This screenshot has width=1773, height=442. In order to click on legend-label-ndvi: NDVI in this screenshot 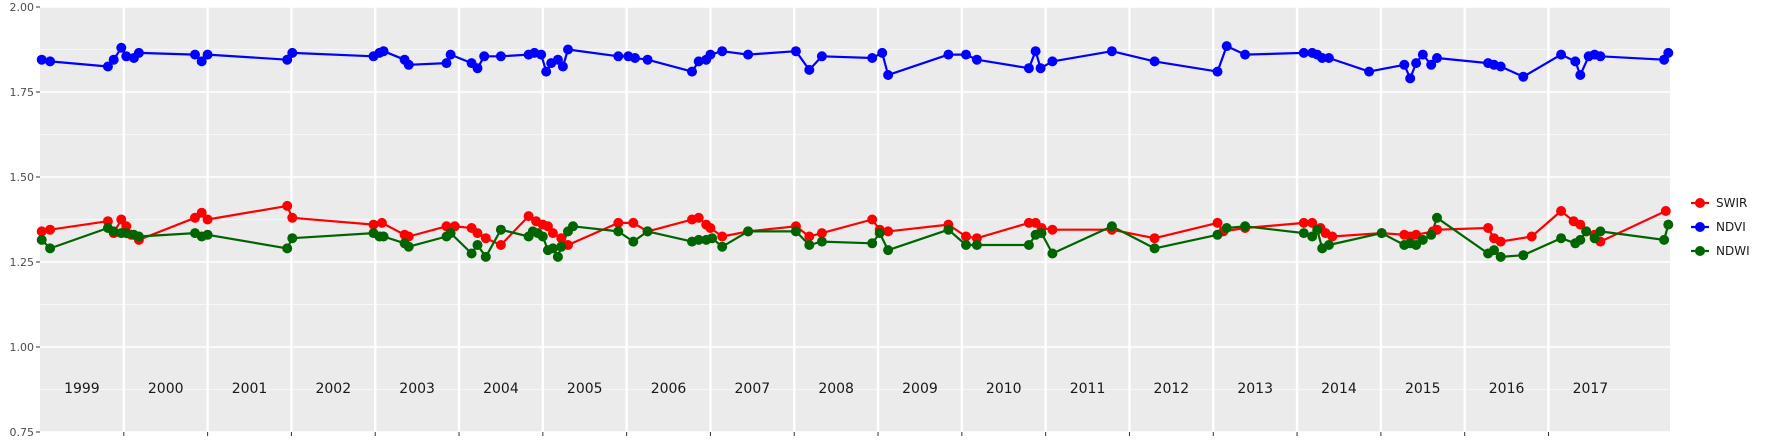, I will do `click(1731, 227)`.